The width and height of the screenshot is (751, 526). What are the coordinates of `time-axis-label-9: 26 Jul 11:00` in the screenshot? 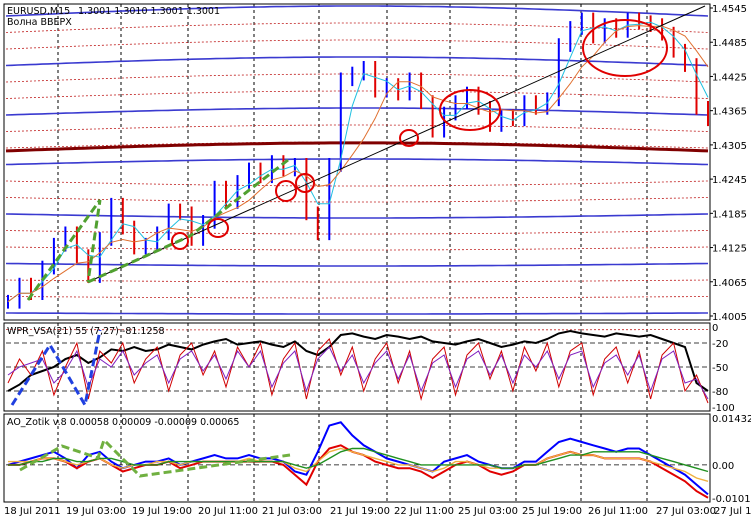 It's located at (618, 511).